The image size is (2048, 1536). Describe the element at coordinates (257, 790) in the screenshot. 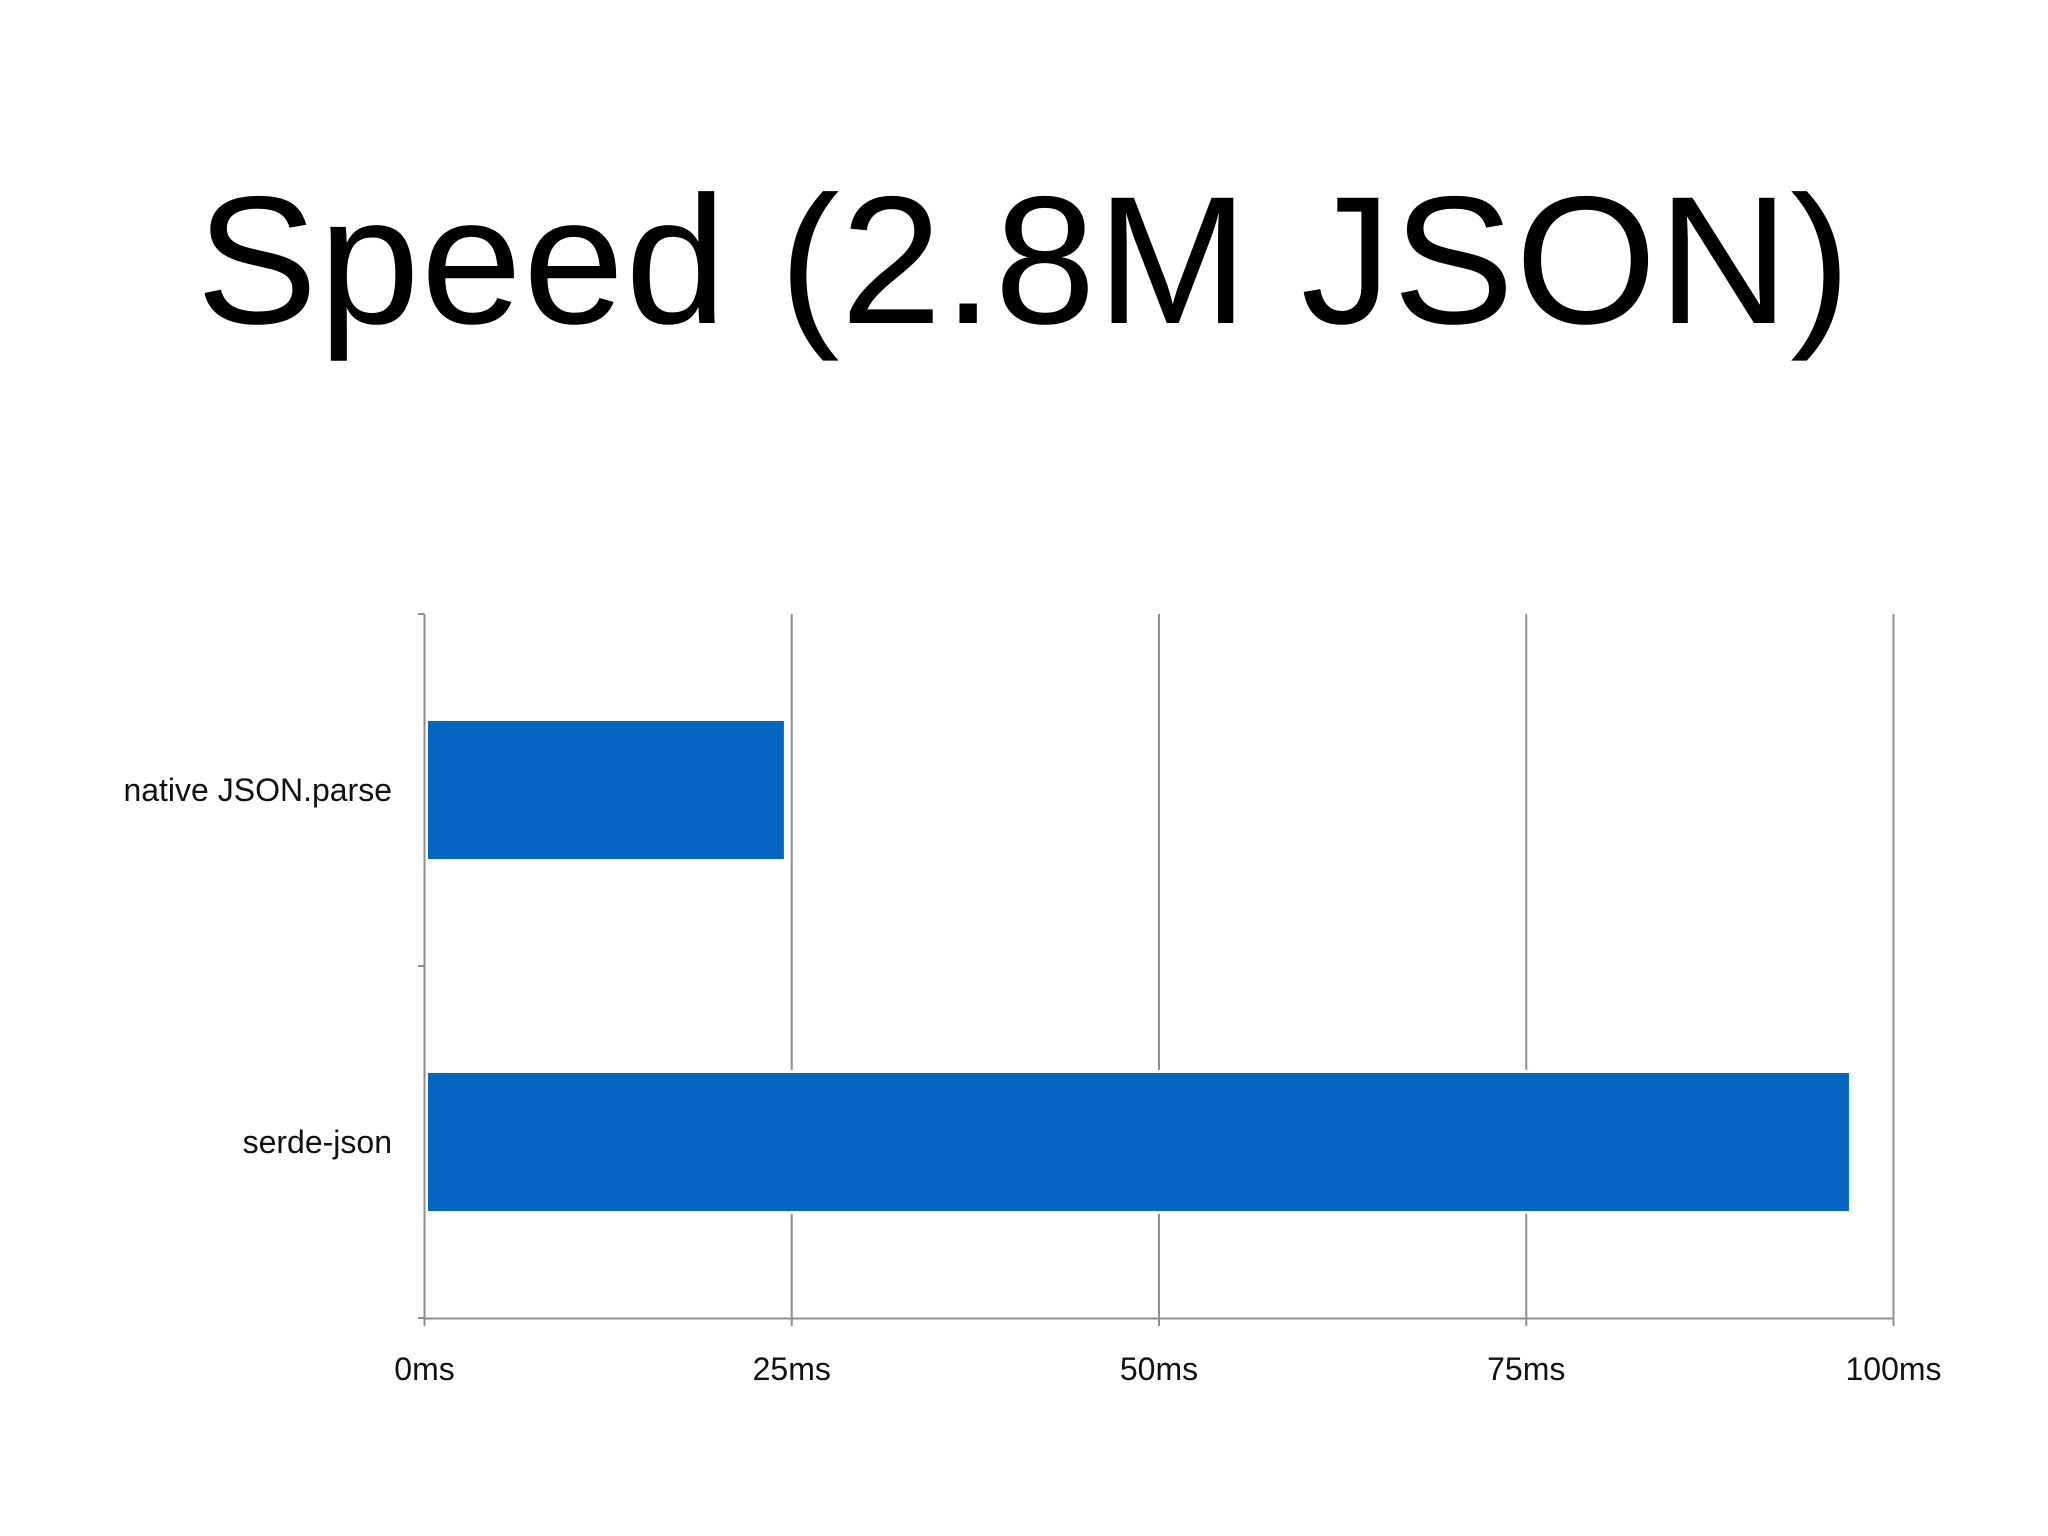

I see `category-label: native JSON.parse` at that location.